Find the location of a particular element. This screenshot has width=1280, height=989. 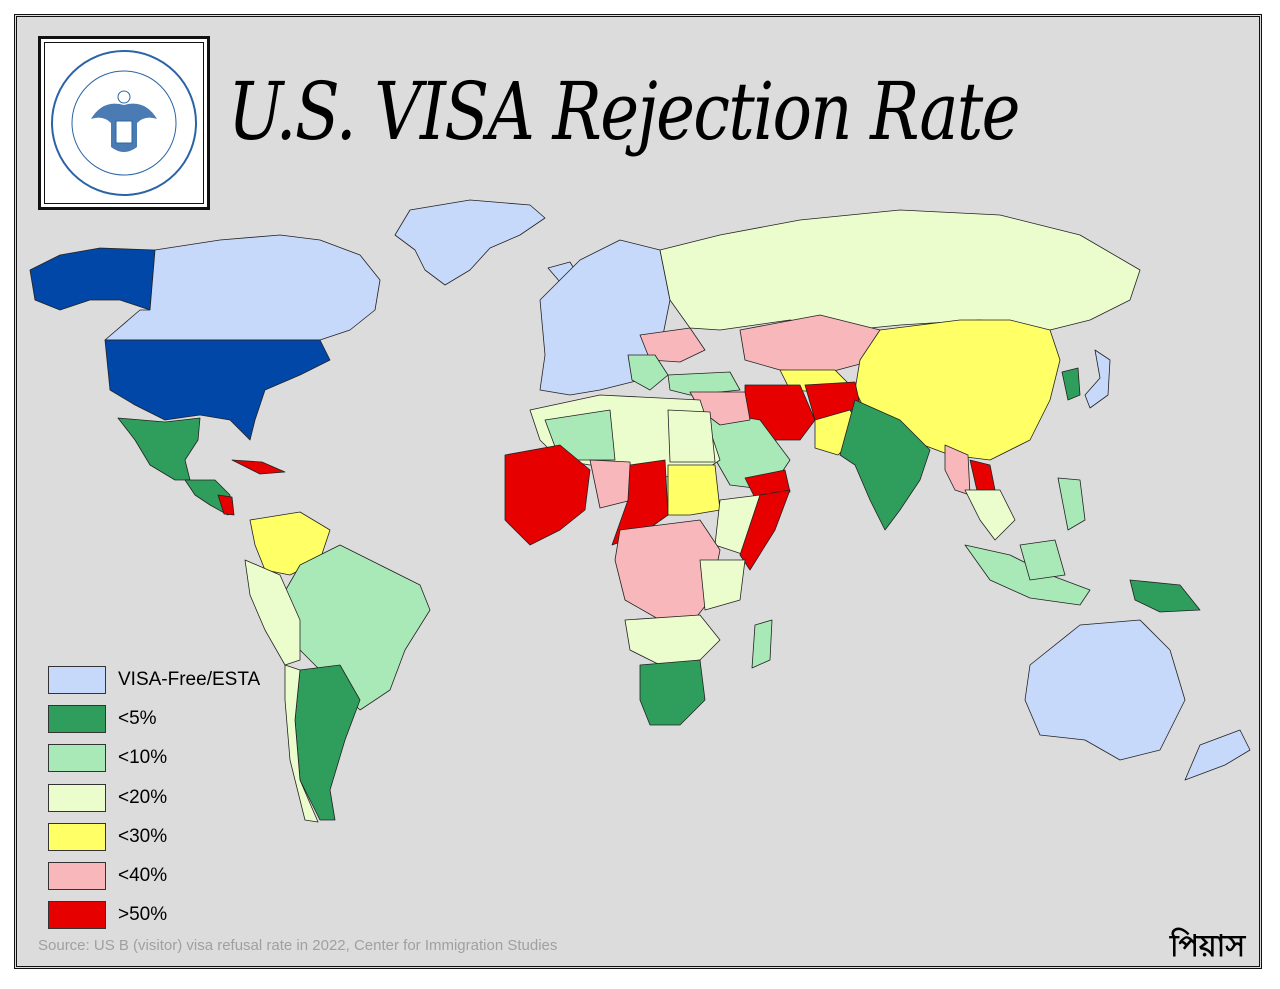

region-egypt is located at coordinates (691, 436).